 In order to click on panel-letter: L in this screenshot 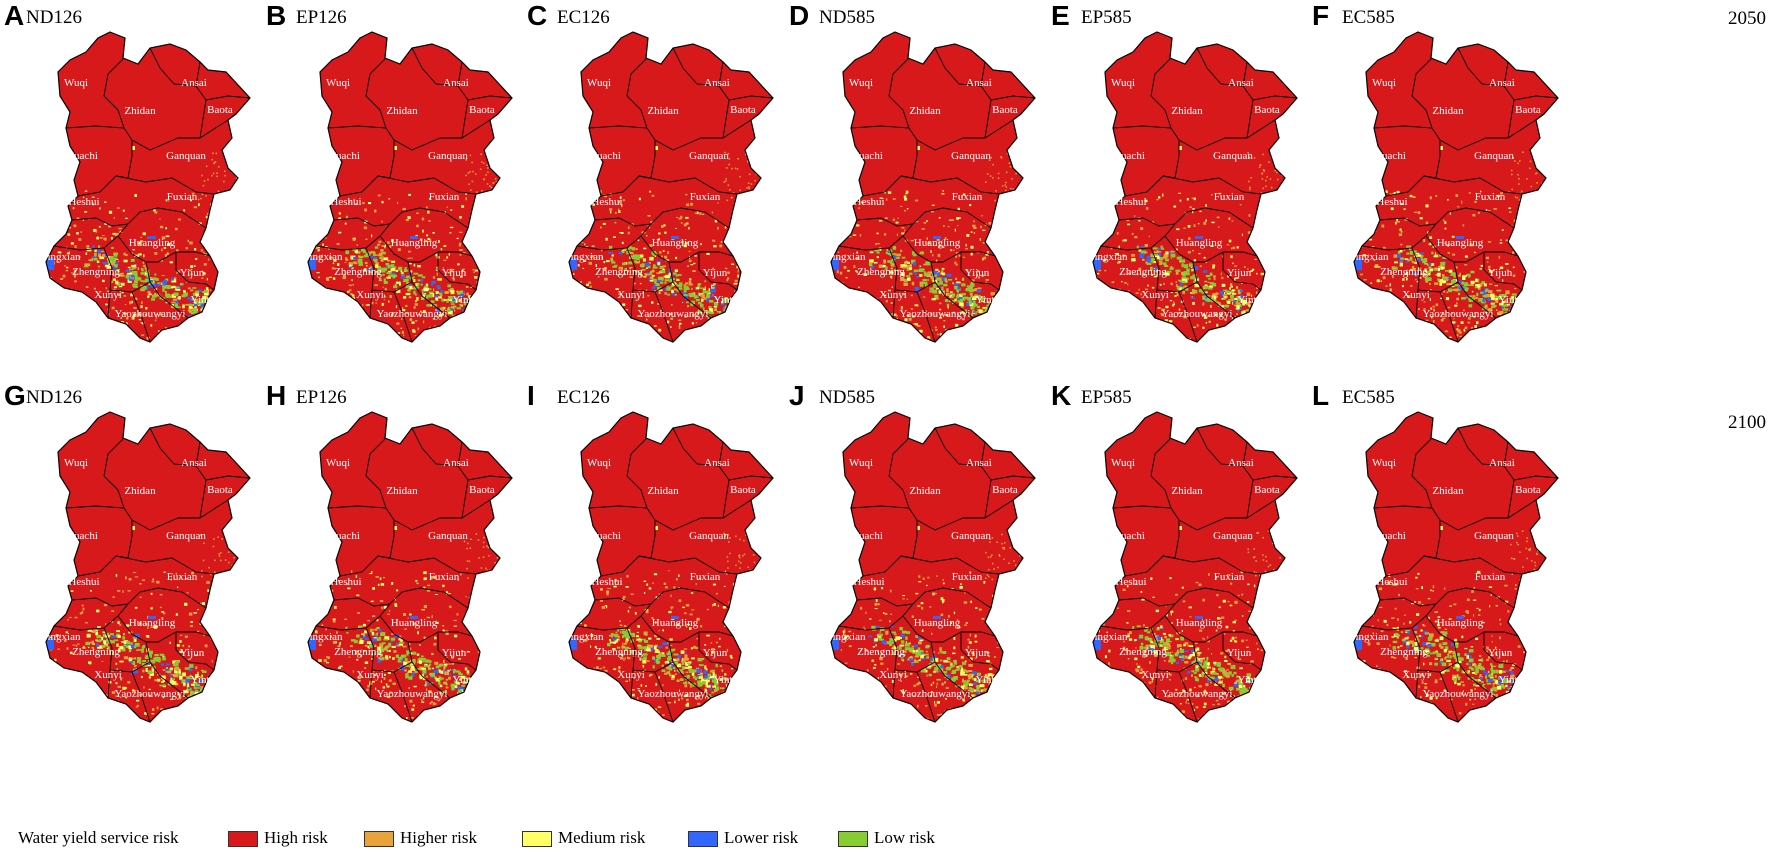, I will do `click(1321, 395)`.